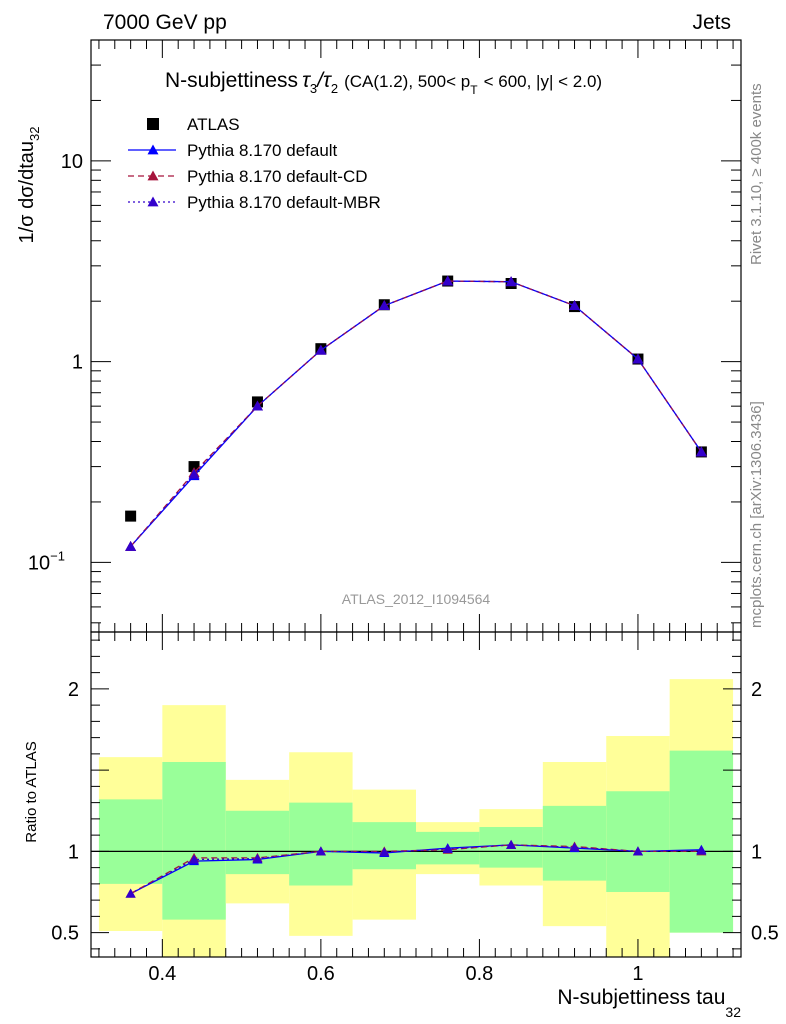 Image resolution: width=786 pixels, height=1024 pixels. What do you see at coordinates (153, 124) in the screenshot?
I see `legend-marker-square` at bounding box center [153, 124].